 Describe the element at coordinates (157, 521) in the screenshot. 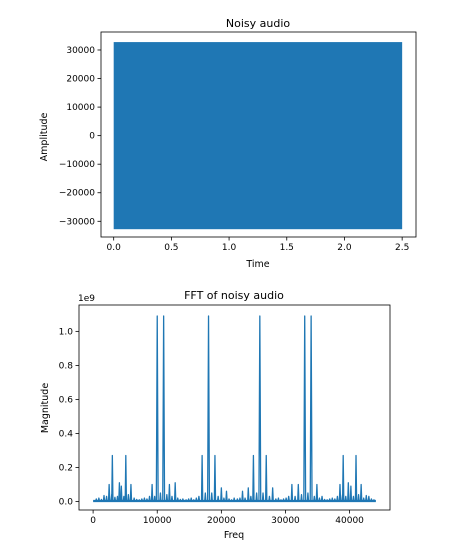

I see `x-tick-label: 10000` at that location.